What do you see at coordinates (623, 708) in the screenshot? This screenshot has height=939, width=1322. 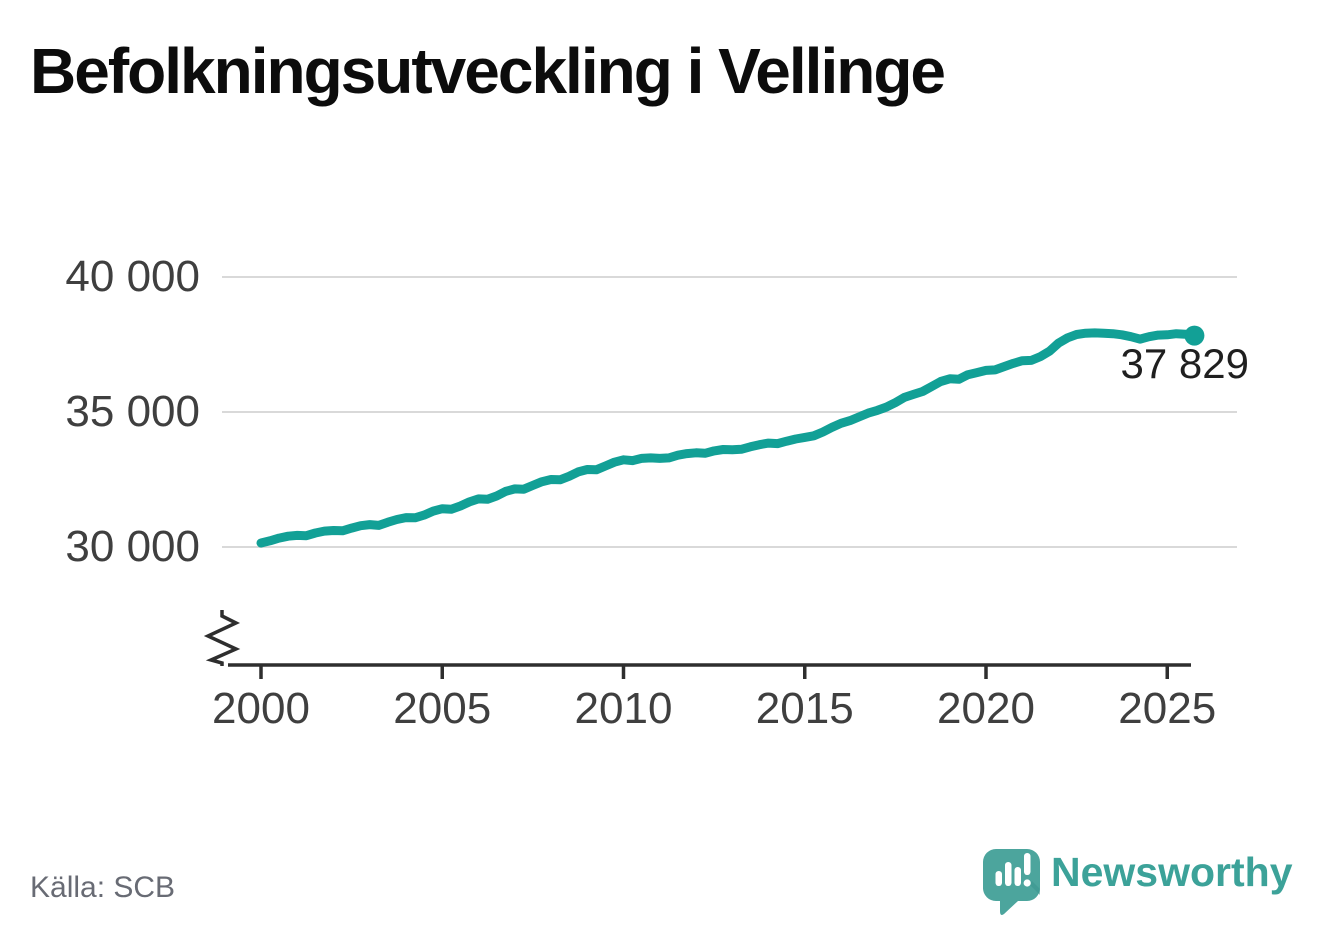 I see `x-tick-label-2010: 2010` at bounding box center [623, 708].